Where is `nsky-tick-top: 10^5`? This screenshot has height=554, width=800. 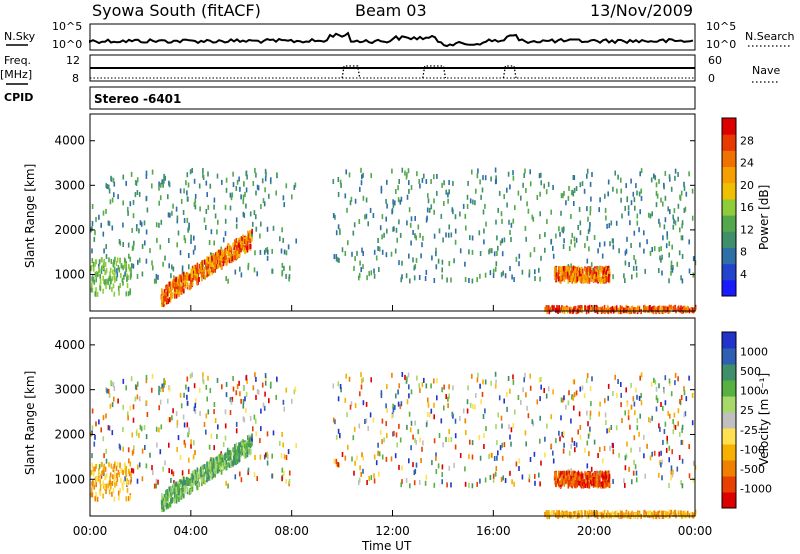 nsky-tick-top: 10^5 is located at coordinates (67, 26).